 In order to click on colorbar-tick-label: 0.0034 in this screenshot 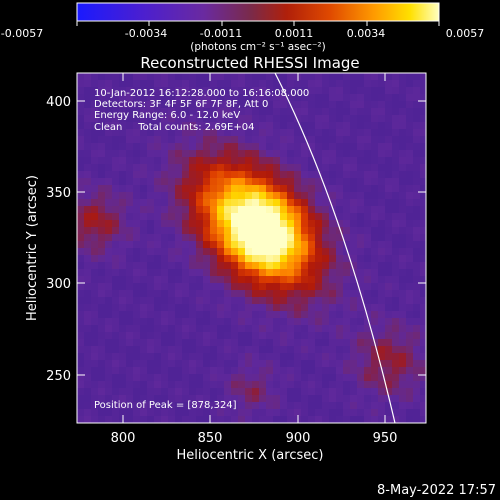, I will do `click(366, 33)`.